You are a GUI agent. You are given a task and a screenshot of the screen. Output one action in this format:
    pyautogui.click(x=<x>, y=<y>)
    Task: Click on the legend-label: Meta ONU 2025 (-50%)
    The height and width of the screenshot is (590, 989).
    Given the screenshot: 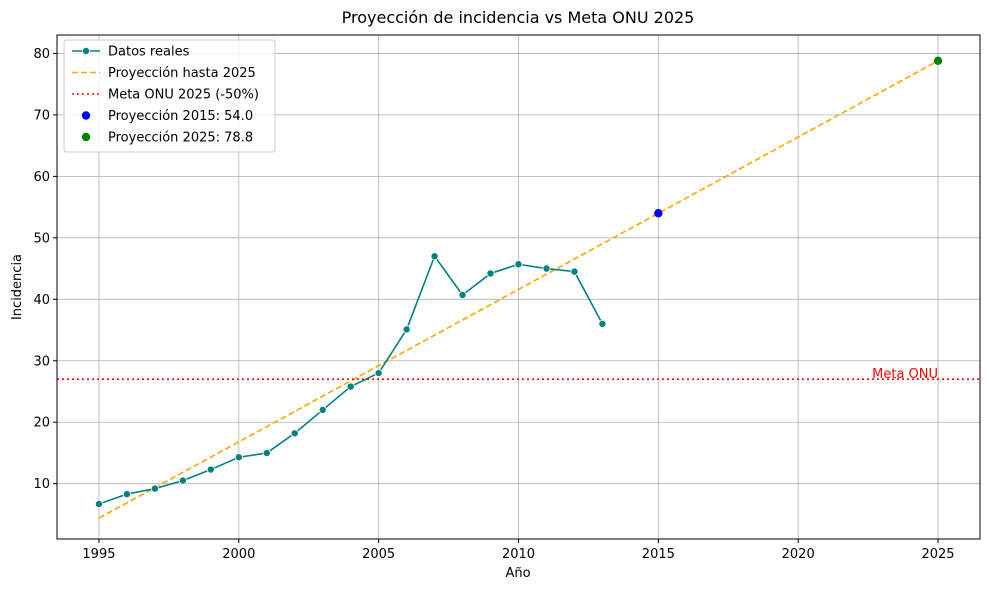 What is the action you would take?
    pyautogui.click(x=183, y=95)
    